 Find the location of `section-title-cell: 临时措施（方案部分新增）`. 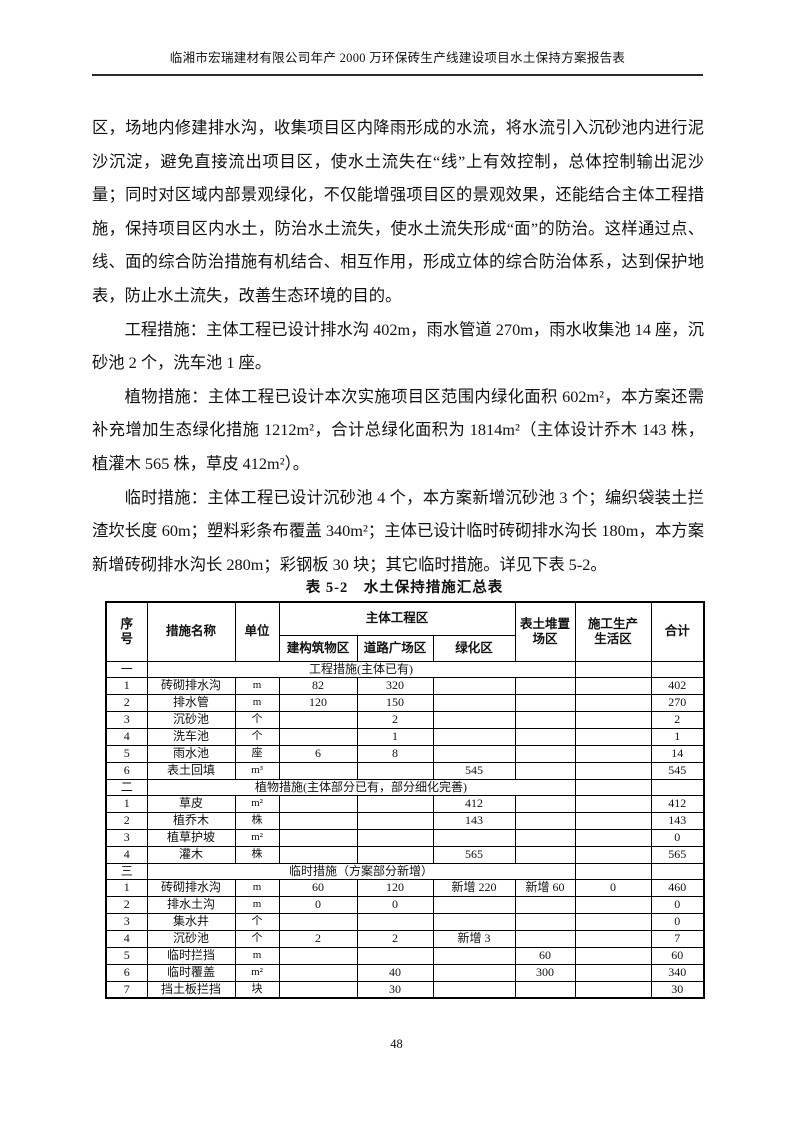

section-title-cell: 临时措施（方案部分新增） is located at coordinates (361, 871).